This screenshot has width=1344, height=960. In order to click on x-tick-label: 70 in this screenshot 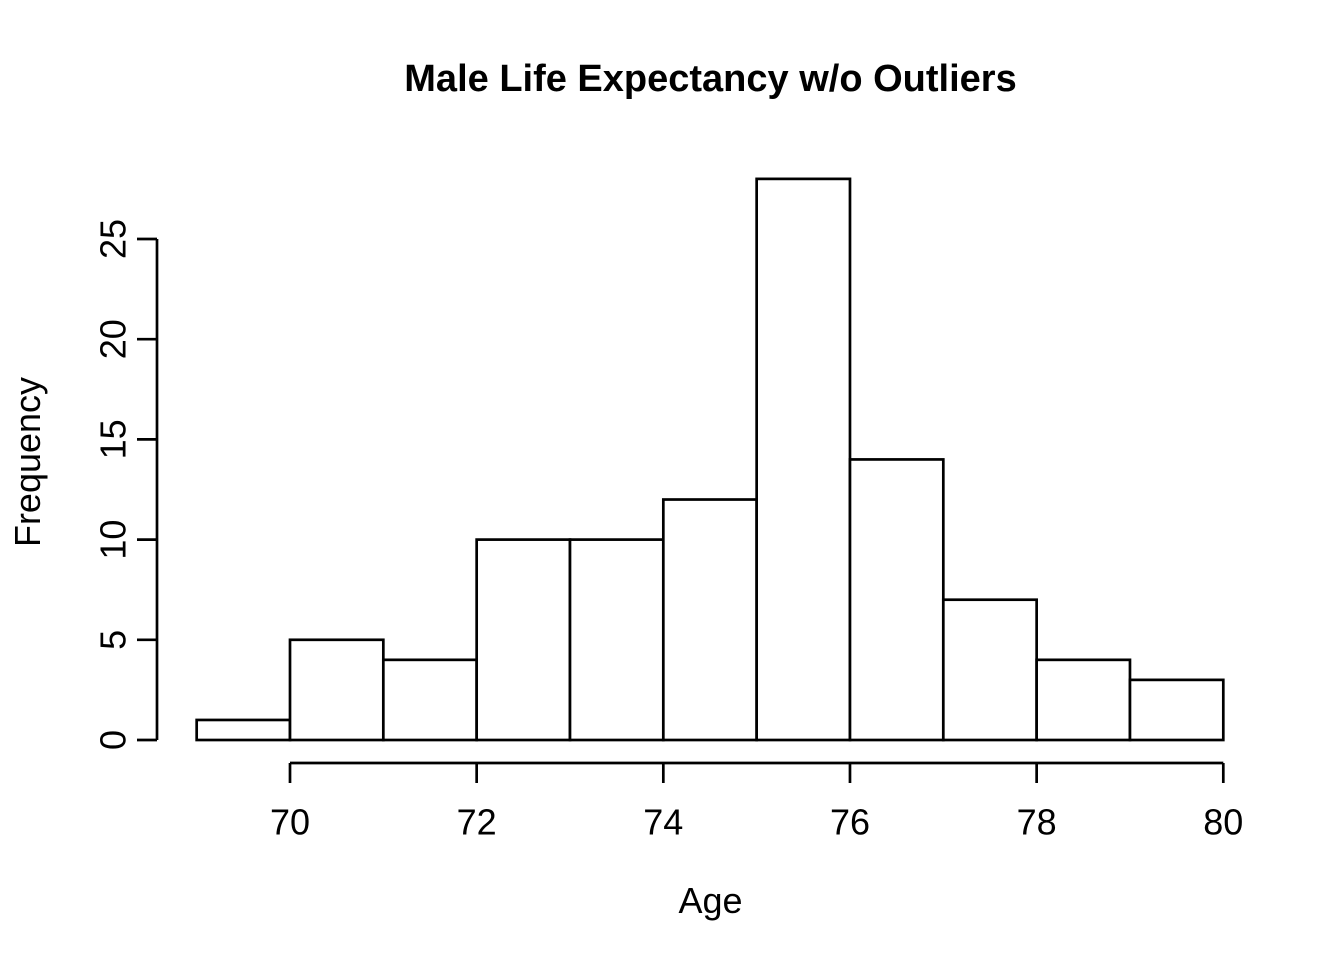, I will do `click(290, 822)`.